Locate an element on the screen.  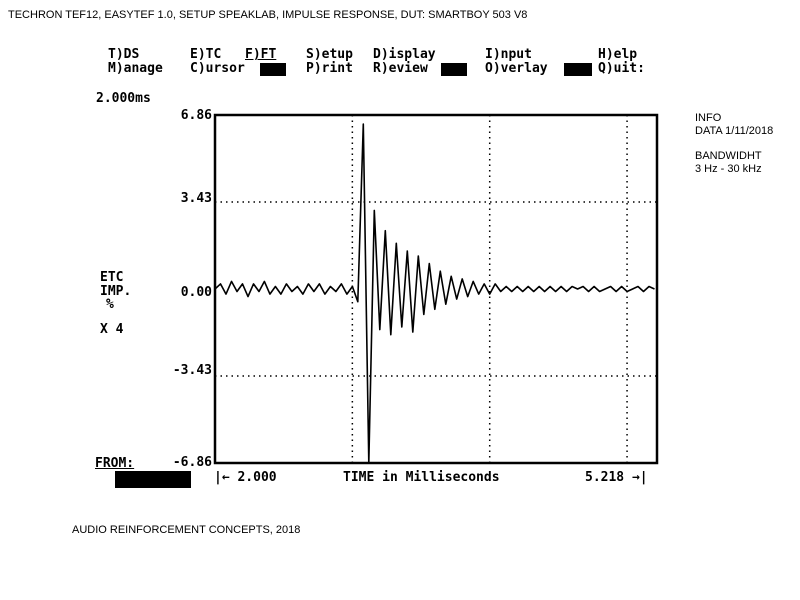
menu-cursor: C)ursor is located at coordinates (217, 68).